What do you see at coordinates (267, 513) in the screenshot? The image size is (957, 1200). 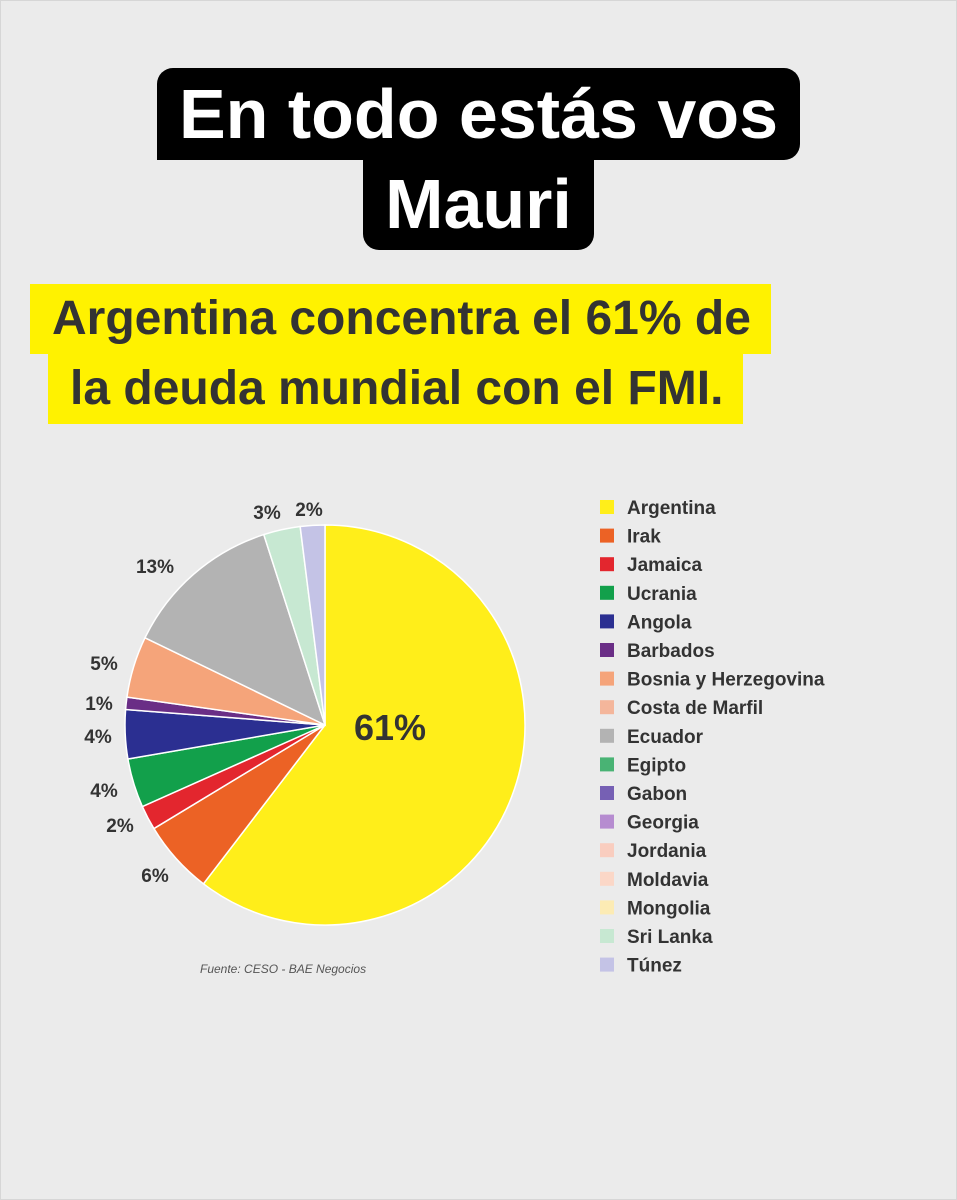 I see `pie-label-sri-lanka: 3%` at bounding box center [267, 513].